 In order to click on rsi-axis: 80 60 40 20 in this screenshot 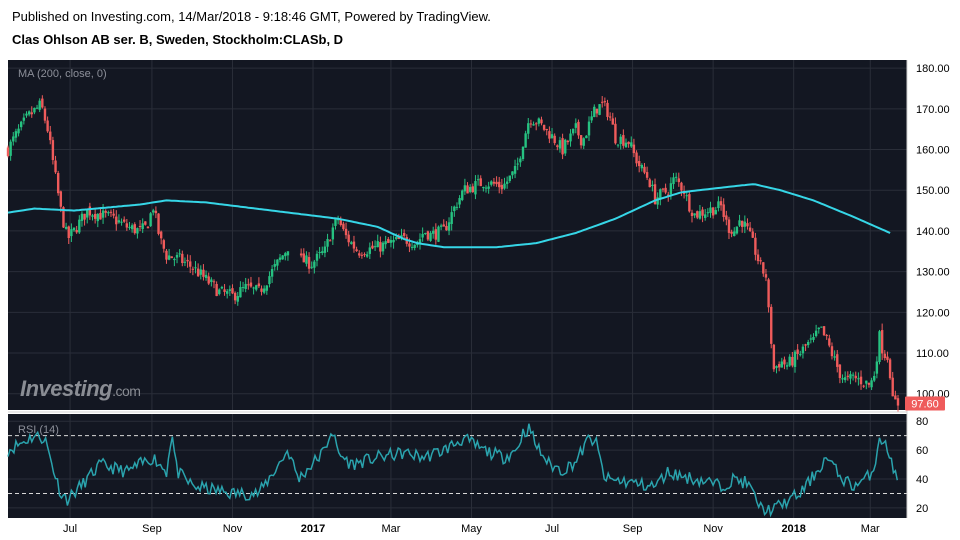, I will do `click(922, 465)`.